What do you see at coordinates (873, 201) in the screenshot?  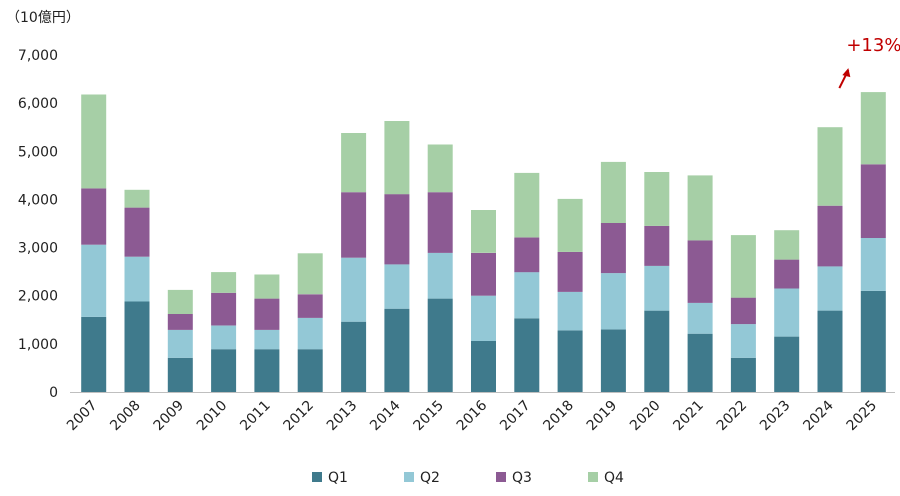 I see `bar-segment-q3-2025` at bounding box center [873, 201].